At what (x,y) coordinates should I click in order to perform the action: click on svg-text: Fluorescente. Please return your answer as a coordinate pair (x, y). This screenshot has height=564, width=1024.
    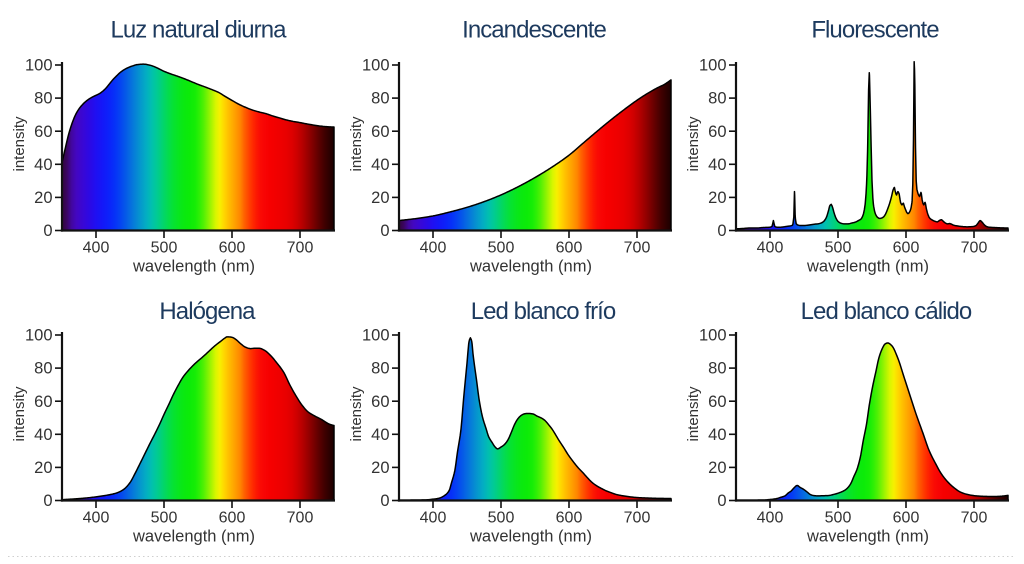
    Looking at the image, I should click on (875, 30).